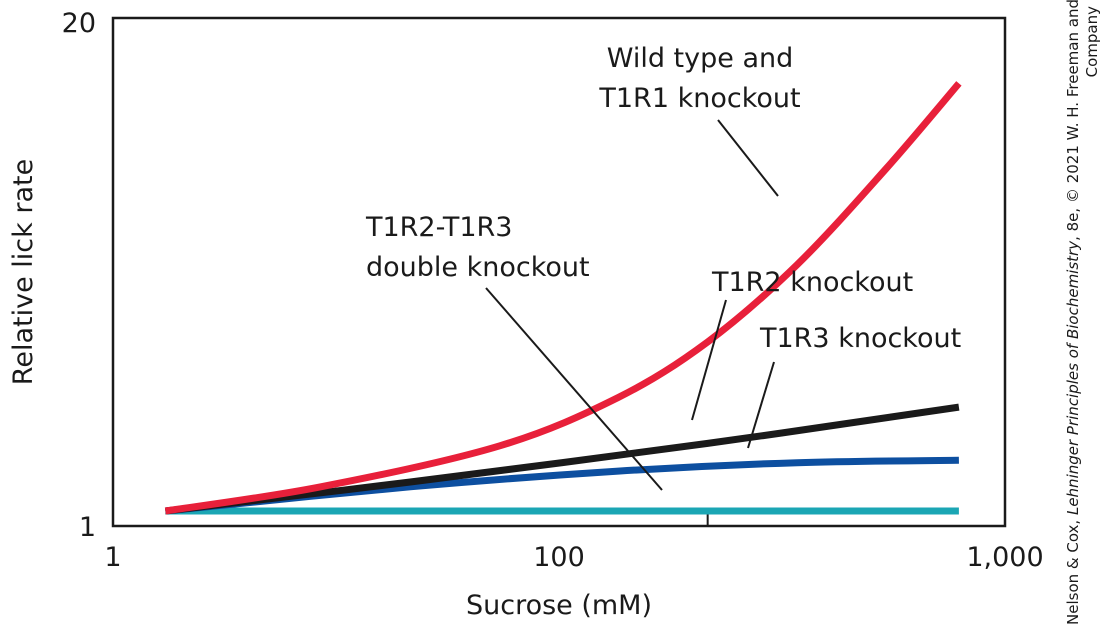 This screenshot has height=628, width=1105. Describe the element at coordinates (761, 405) in the screenshot. I see `leader-line-t1r3` at that location.